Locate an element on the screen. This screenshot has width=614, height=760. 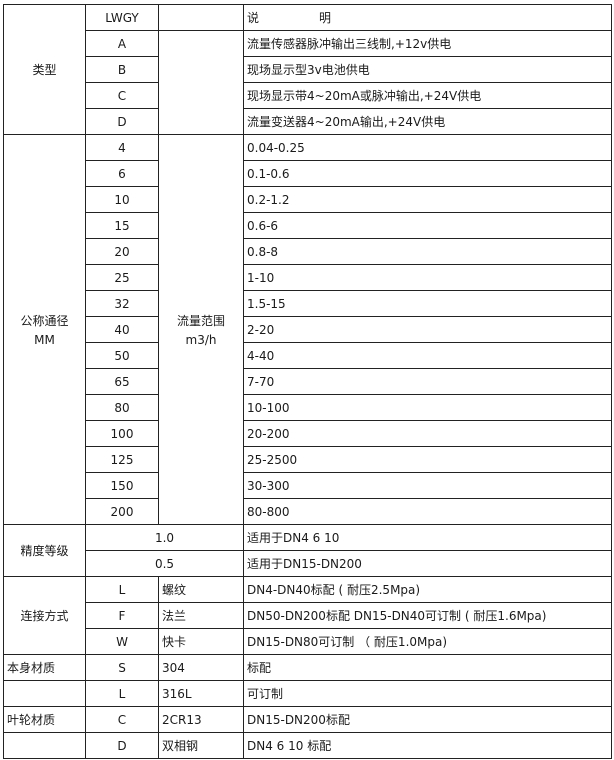
table-row: 6 0.1-0.6 is located at coordinates (308, 173).